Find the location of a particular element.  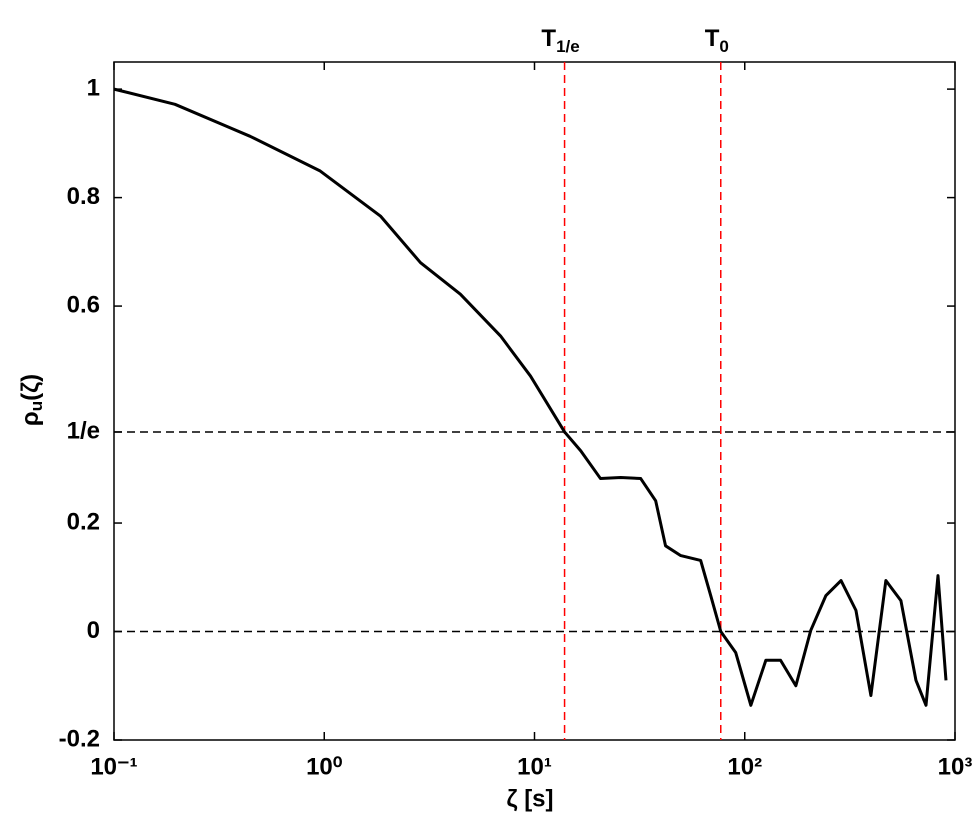

annotation: T0 is located at coordinates (717, 40).